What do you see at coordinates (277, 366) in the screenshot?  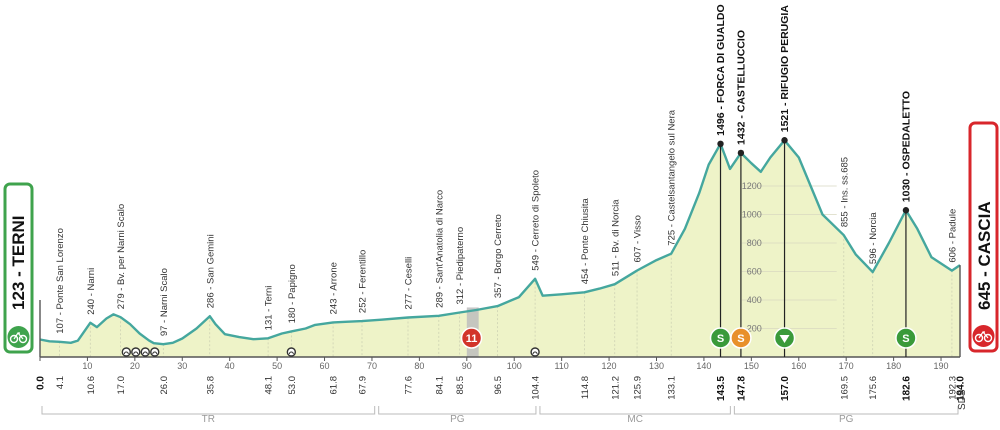 I see `distance-tick-label: 50` at bounding box center [277, 366].